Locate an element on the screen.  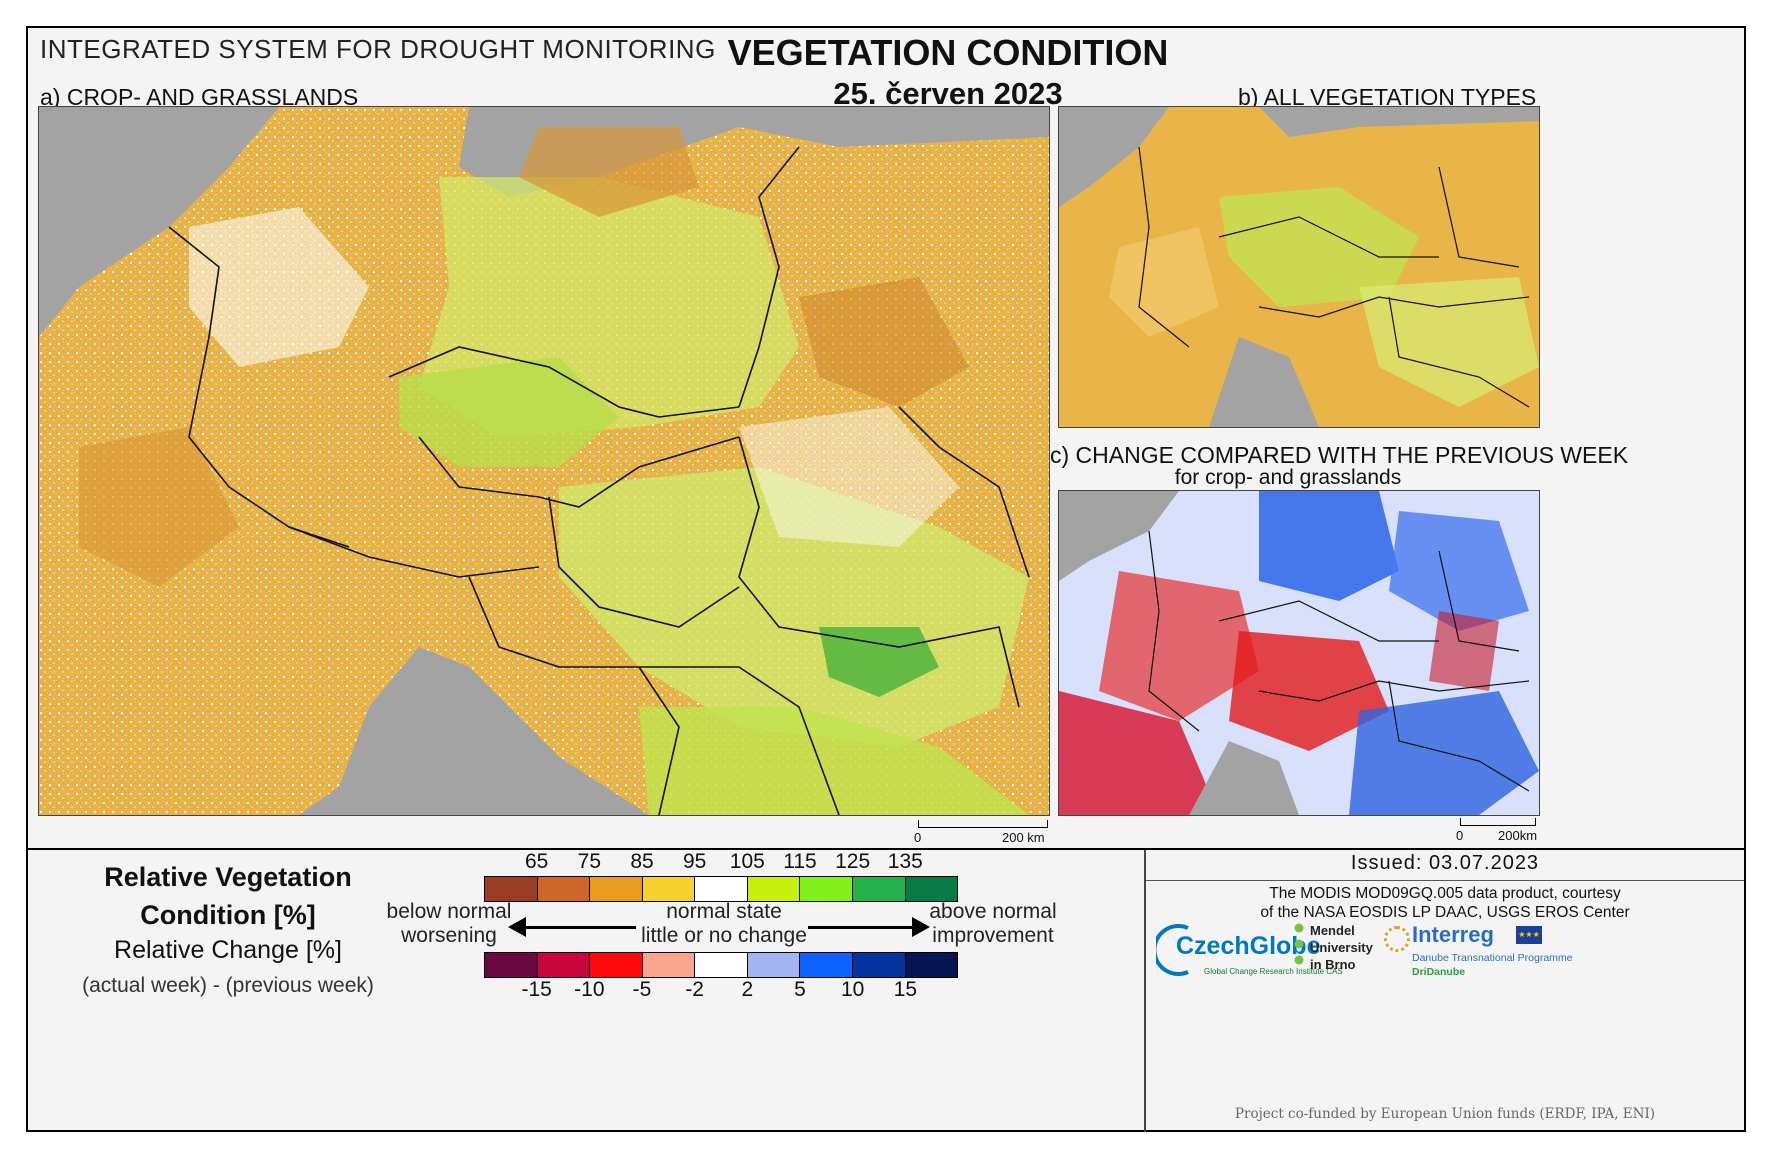
interreg-swirl-icon is located at coordinates (1397, 939).